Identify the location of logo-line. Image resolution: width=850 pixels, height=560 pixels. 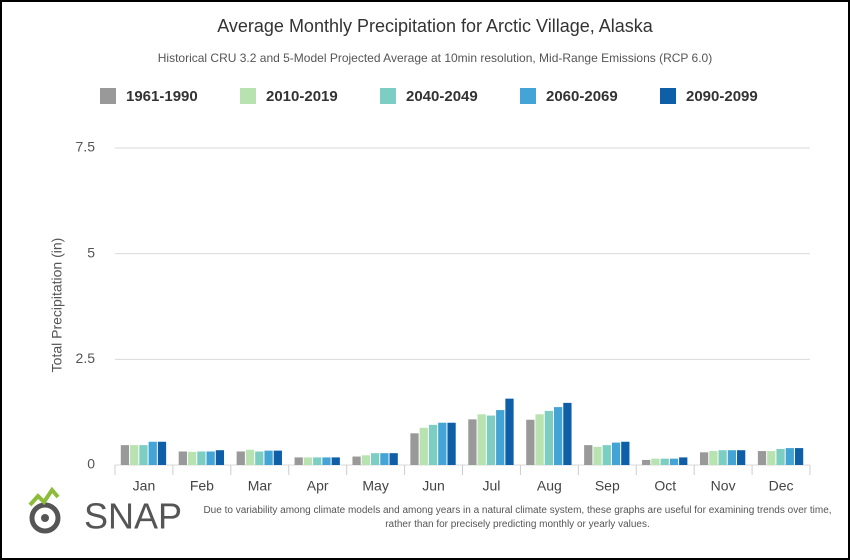
(44, 496).